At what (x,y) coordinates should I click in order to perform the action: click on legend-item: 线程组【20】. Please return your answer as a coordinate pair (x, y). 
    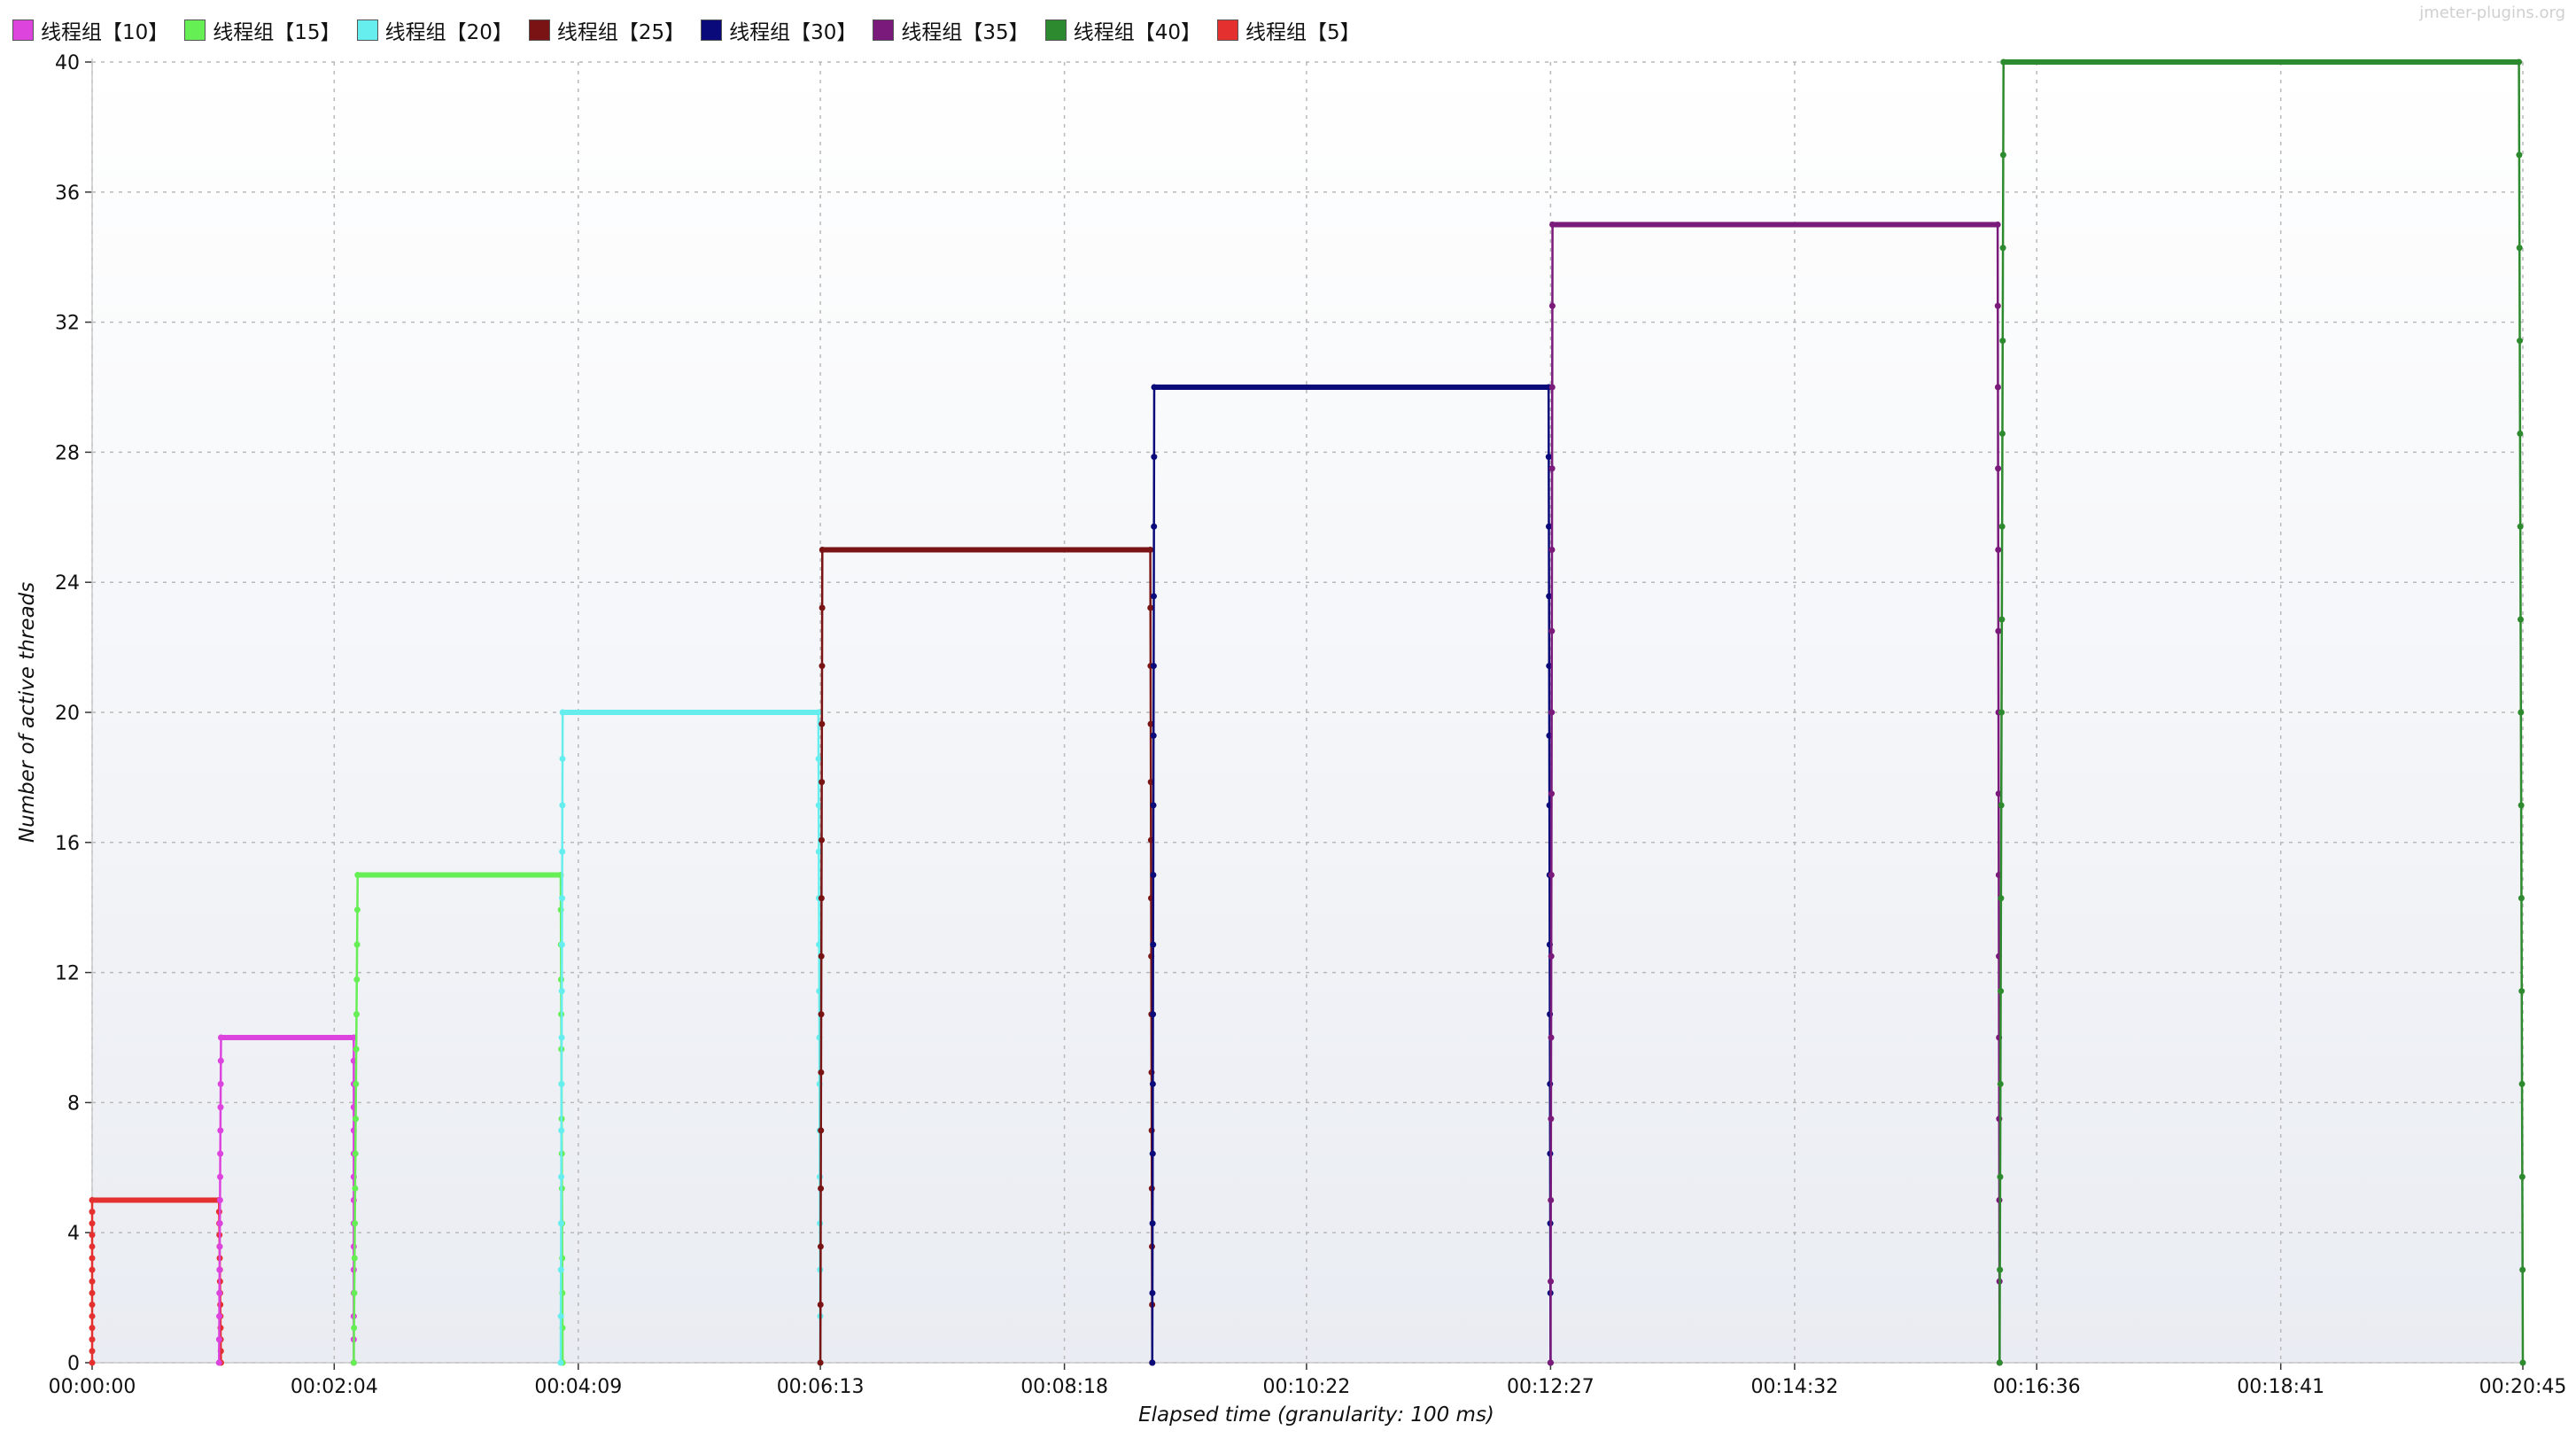
    Looking at the image, I should click on (434, 30).